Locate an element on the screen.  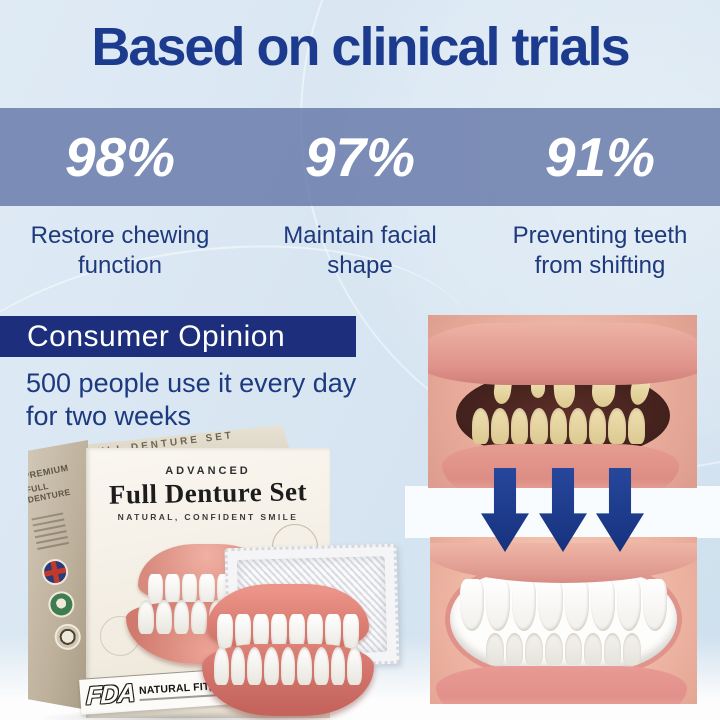
denture-set is located at coordinates (288, 651).